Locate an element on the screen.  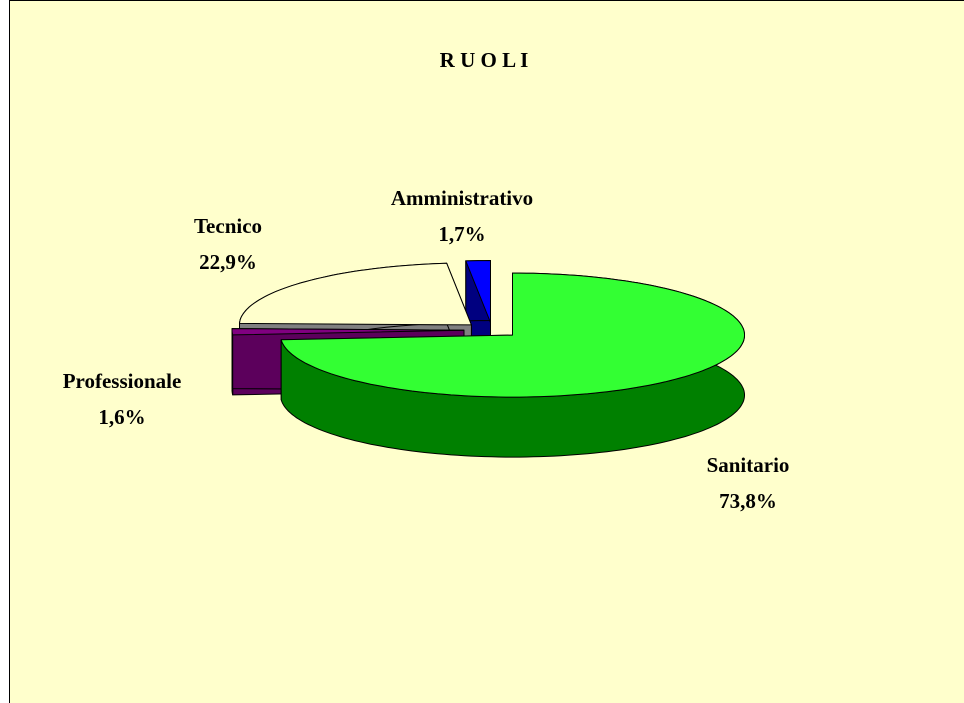
slice-value-label: 22,9% is located at coordinates (228, 262).